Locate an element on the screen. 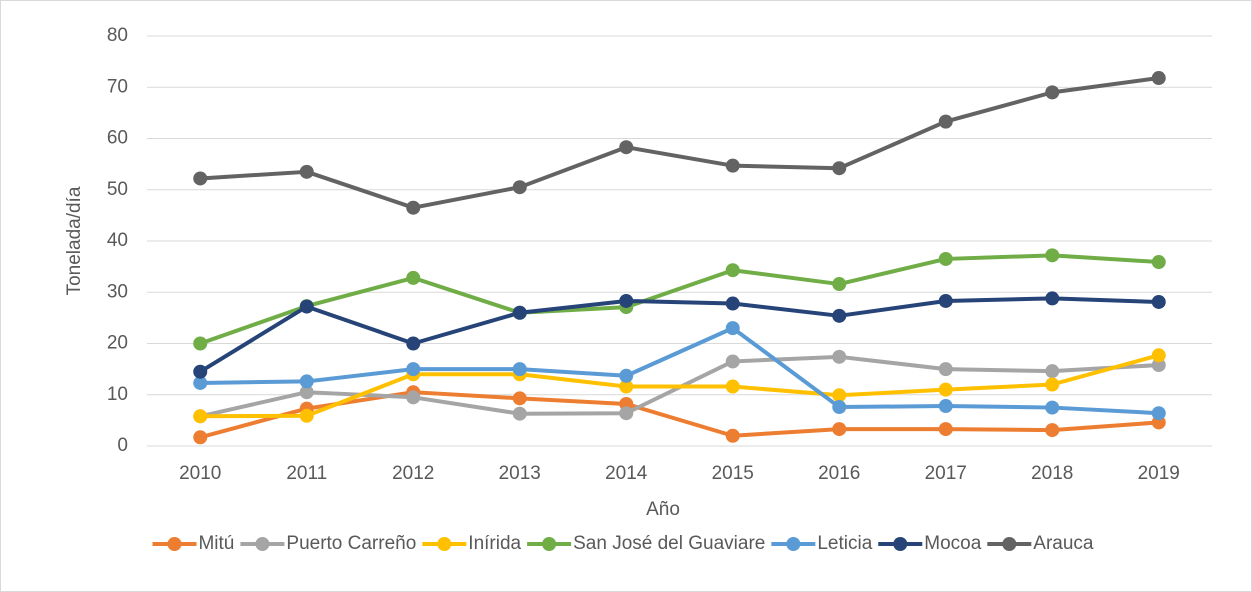 The width and height of the screenshot is (1252, 592). x-tick-label: 2012 is located at coordinates (413, 473).